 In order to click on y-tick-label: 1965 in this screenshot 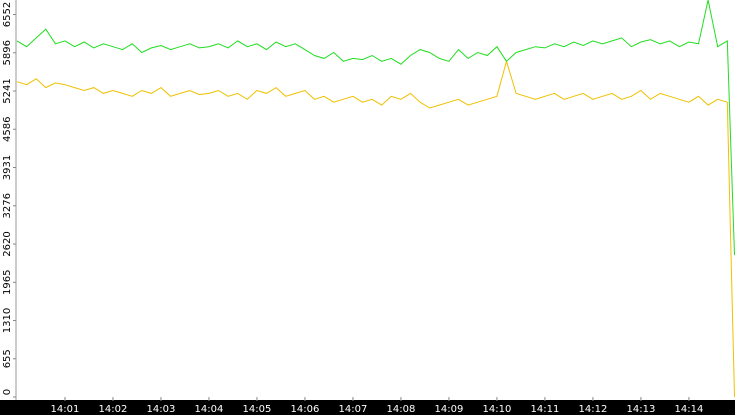, I will do `click(7, 282)`.